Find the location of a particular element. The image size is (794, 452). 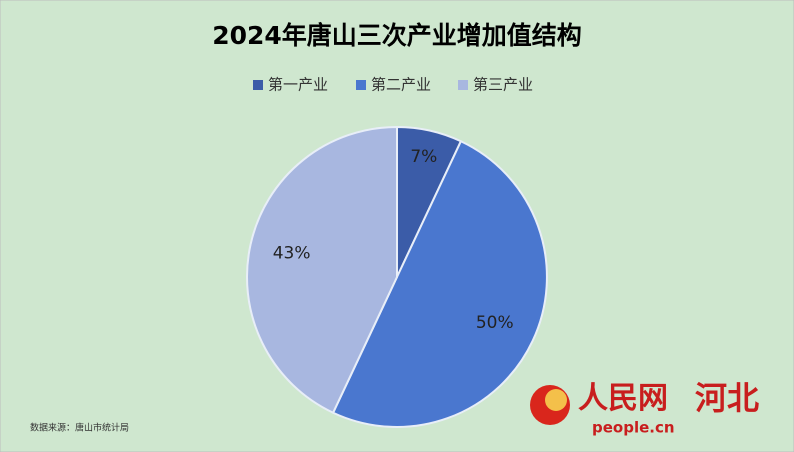

pie-slice is located at coordinates (322, 270).